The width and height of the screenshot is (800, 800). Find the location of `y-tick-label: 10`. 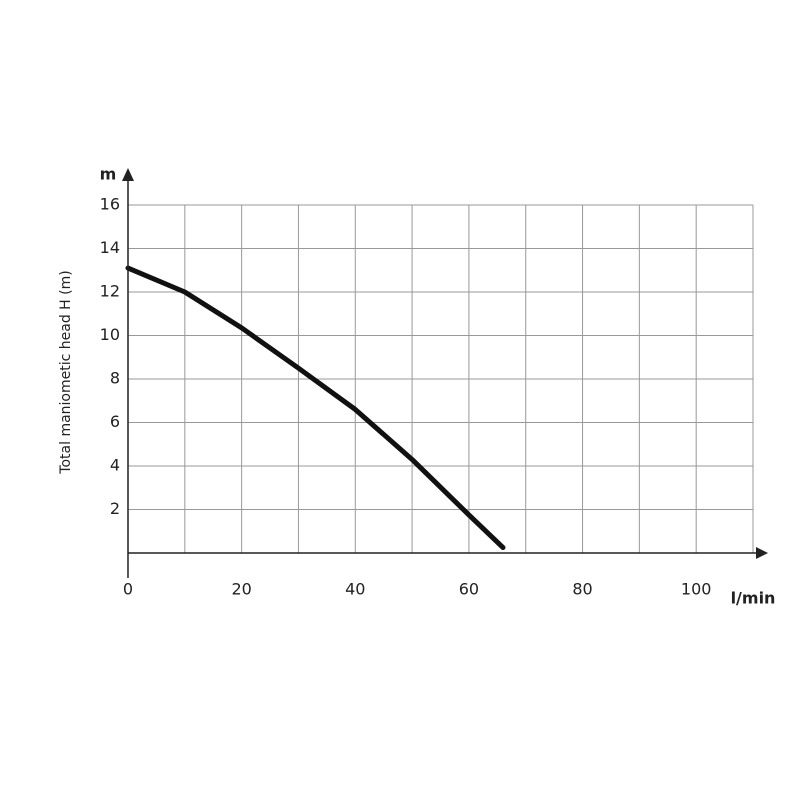

y-tick-label: 10 is located at coordinates (110, 334).